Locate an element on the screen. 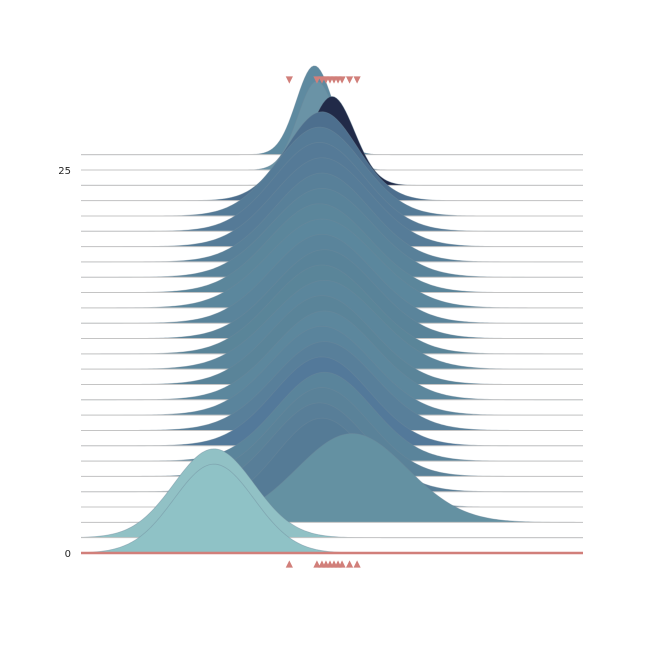  top-marker-row is located at coordinates (323, 80).